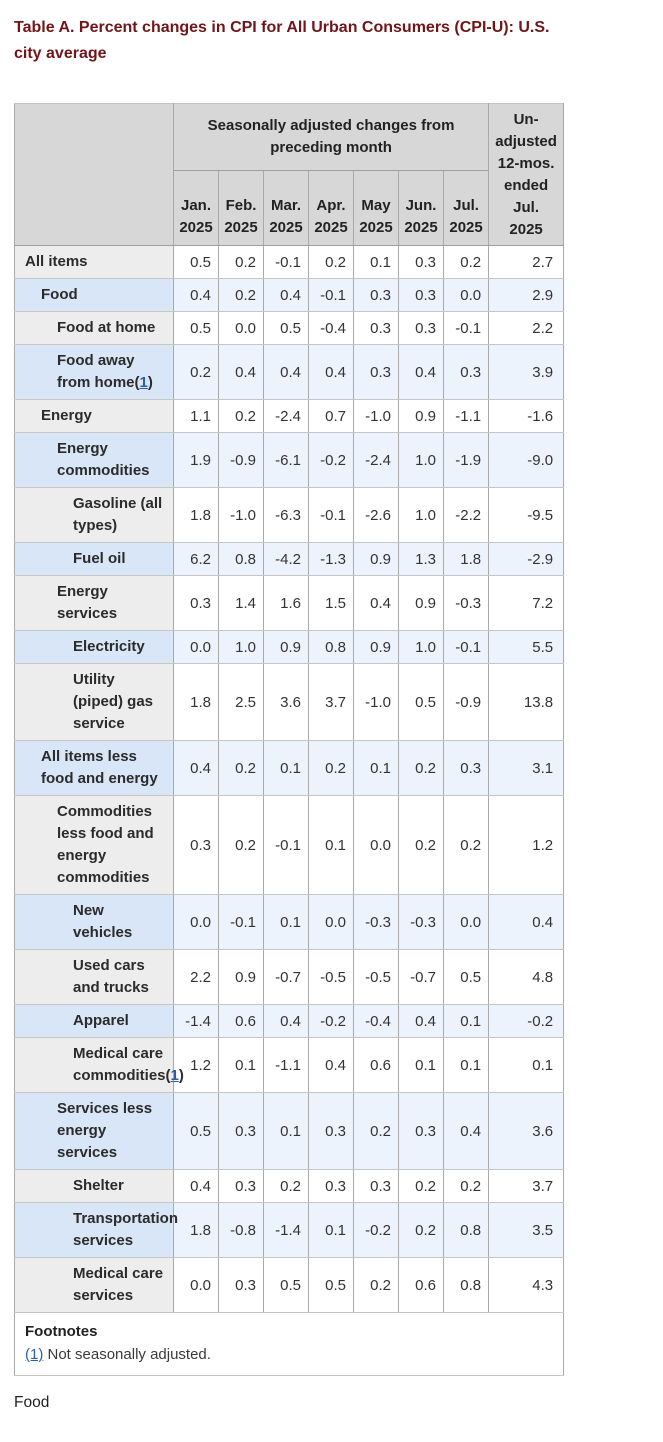 This screenshot has width=663, height=1442. I want to click on unadjusted-header-line: adjusted, so click(526, 141).